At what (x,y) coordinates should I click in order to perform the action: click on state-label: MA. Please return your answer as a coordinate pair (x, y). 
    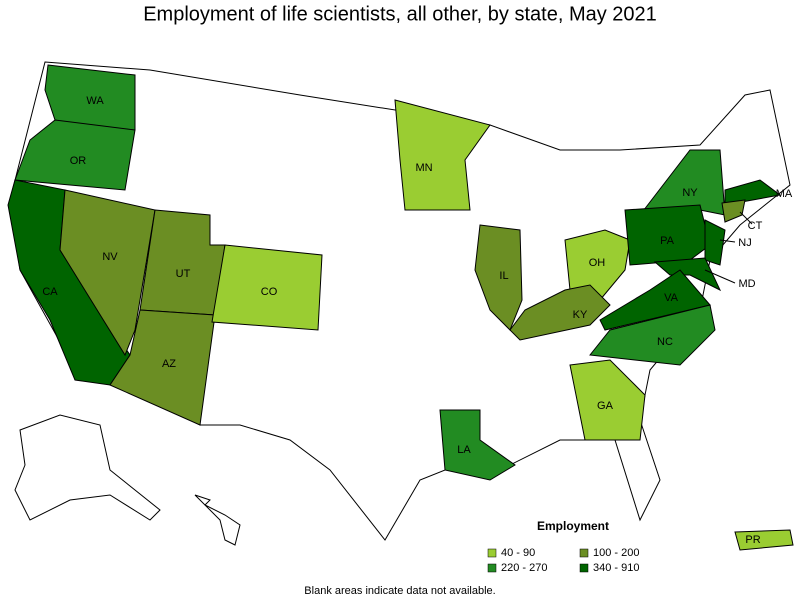
    Looking at the image, I should click on (784, 194).